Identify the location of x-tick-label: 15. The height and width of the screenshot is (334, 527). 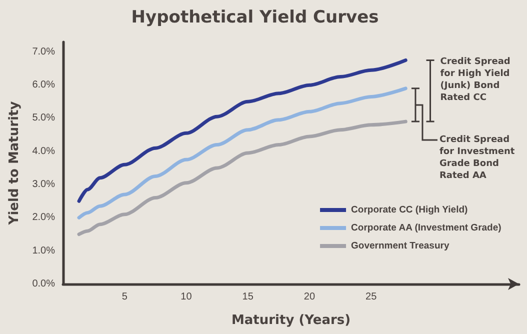
(248, 297).